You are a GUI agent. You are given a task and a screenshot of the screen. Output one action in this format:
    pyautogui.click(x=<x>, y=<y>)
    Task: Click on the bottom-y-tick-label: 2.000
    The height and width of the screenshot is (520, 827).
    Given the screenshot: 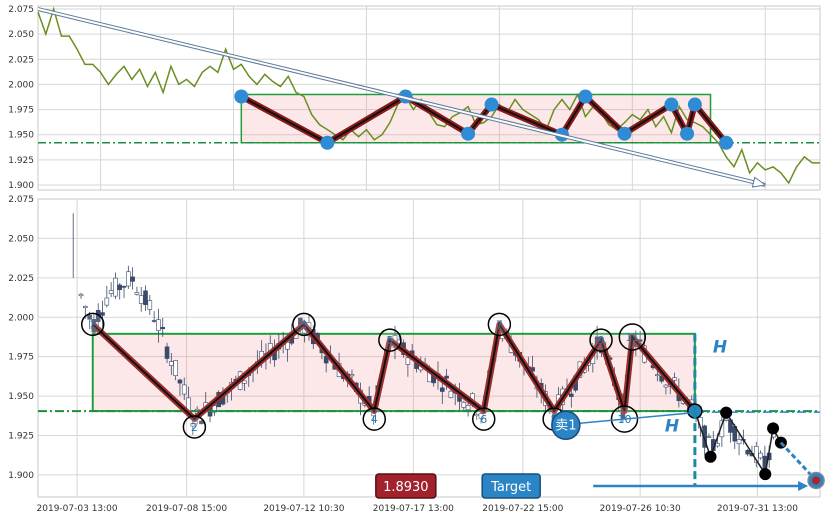 What is the action you would take?
    pyautogui.click(x=21, y=318)
    